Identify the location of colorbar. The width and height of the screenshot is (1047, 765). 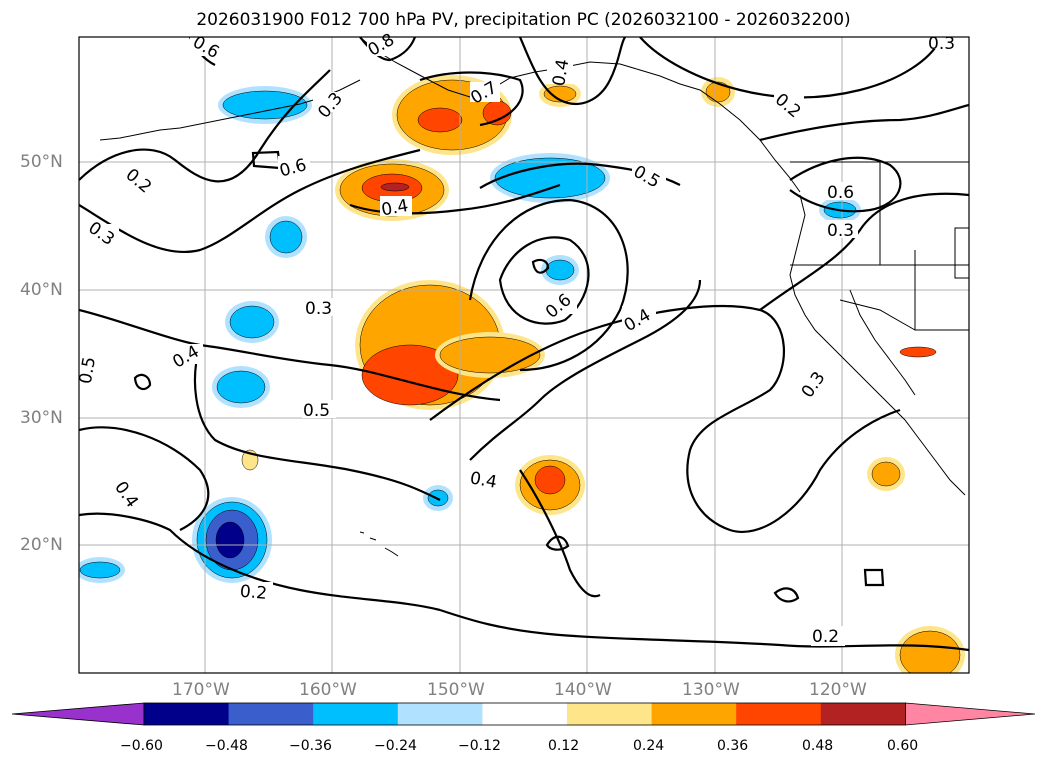
(523, 714).